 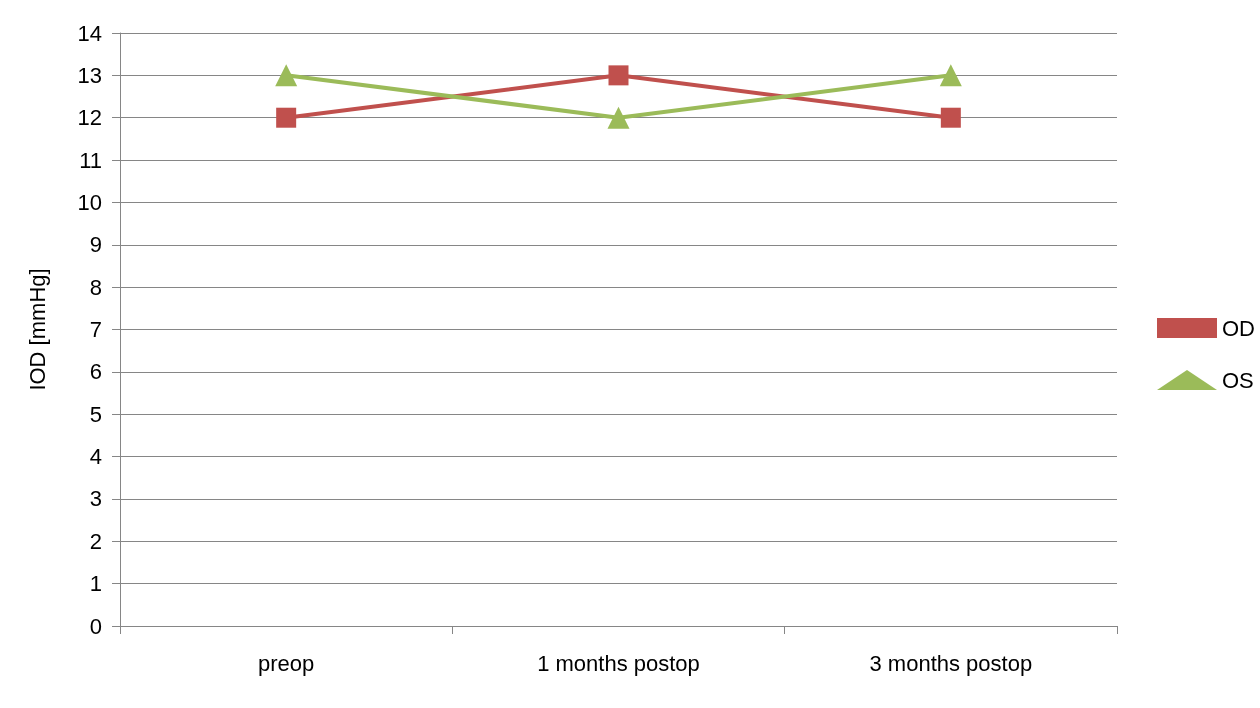 What do you see at coordinates (95, 541) in the screenshot?
I see `y-tick-label: 2` at bounding box center [95, 541].